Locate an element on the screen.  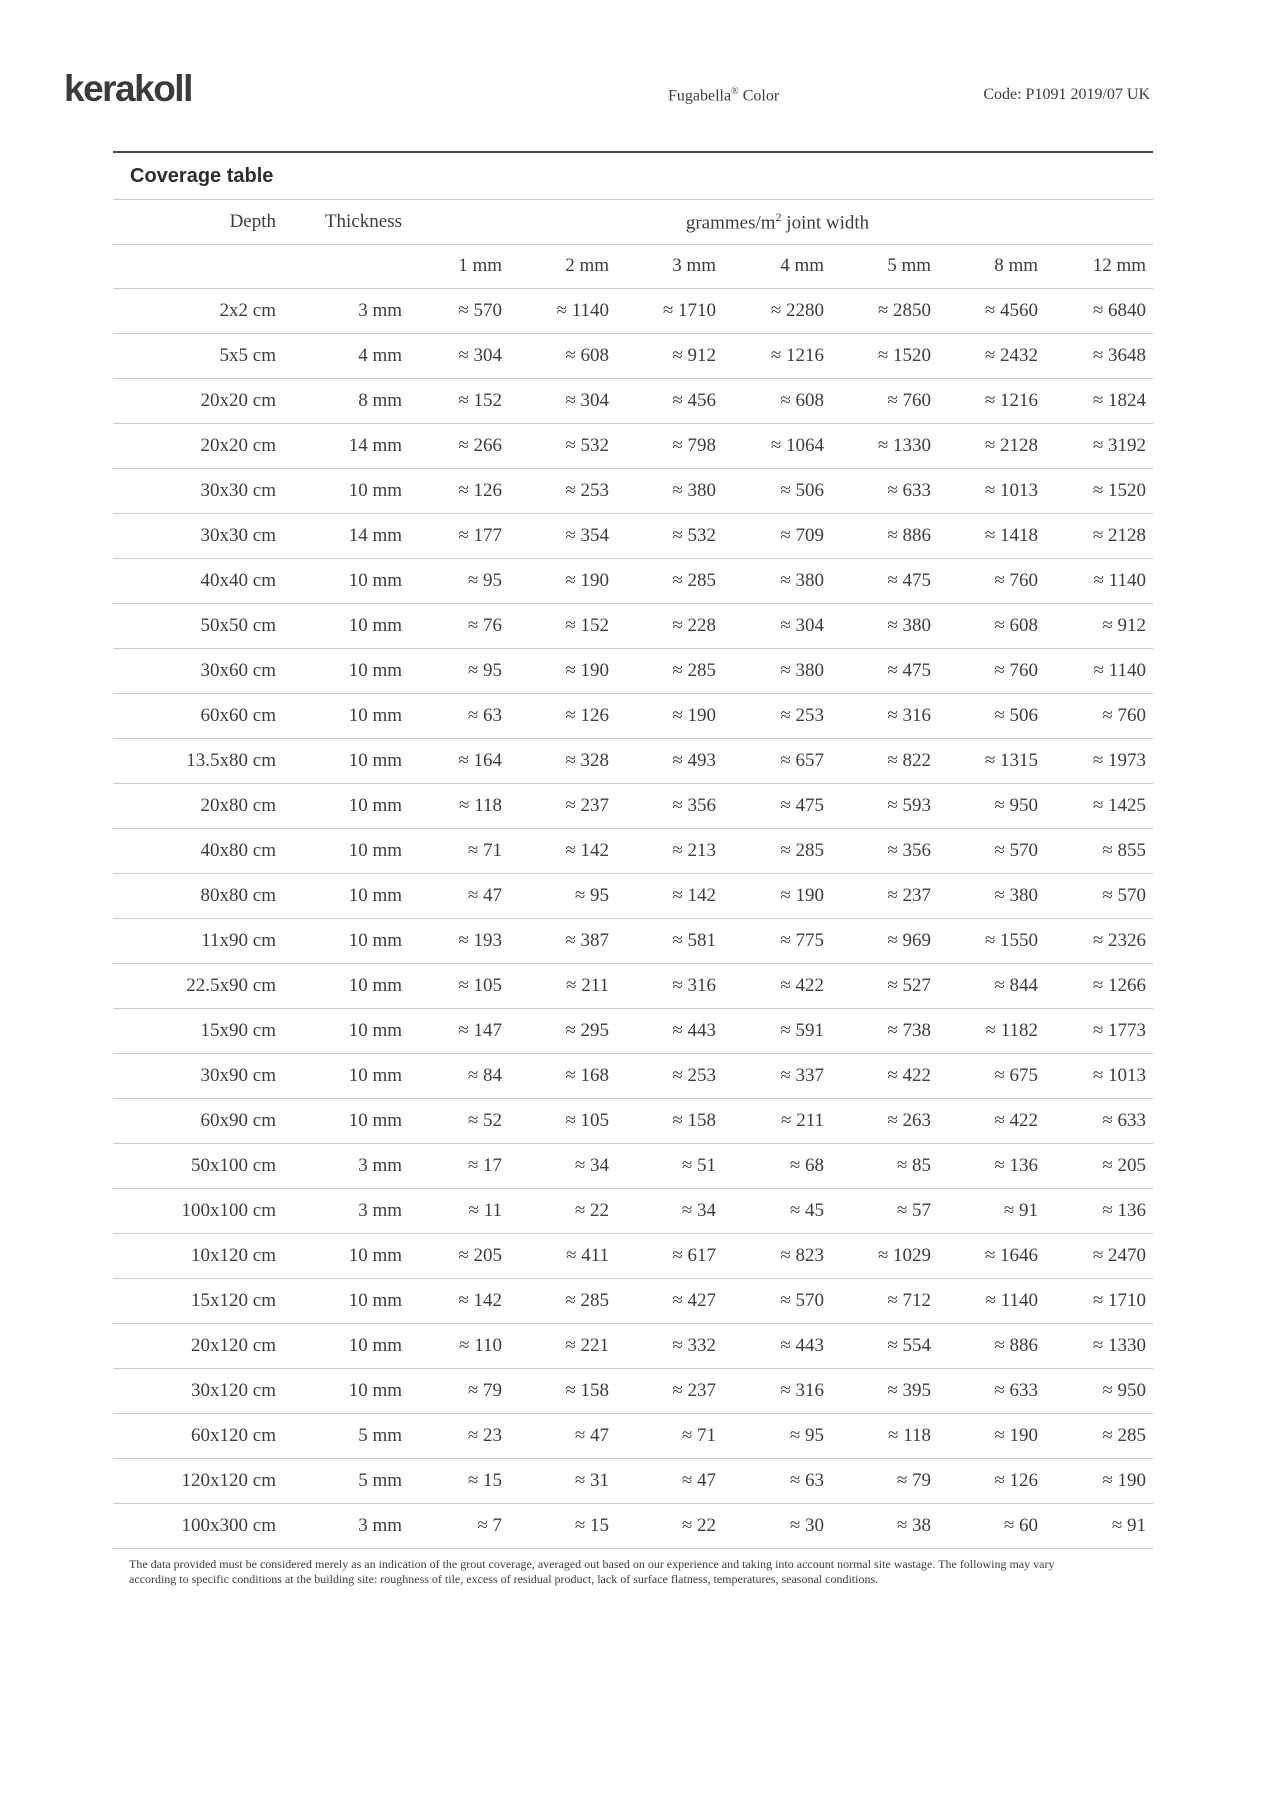
coverage-value-cell: ≈ 31 is located at coordinates (591, 1480).